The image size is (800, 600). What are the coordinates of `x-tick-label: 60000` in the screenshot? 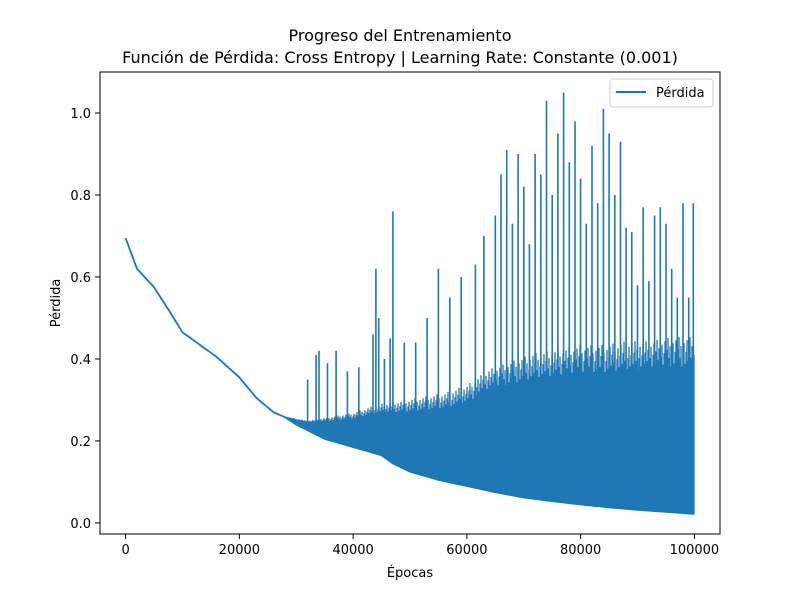 It's located at (466, 550).